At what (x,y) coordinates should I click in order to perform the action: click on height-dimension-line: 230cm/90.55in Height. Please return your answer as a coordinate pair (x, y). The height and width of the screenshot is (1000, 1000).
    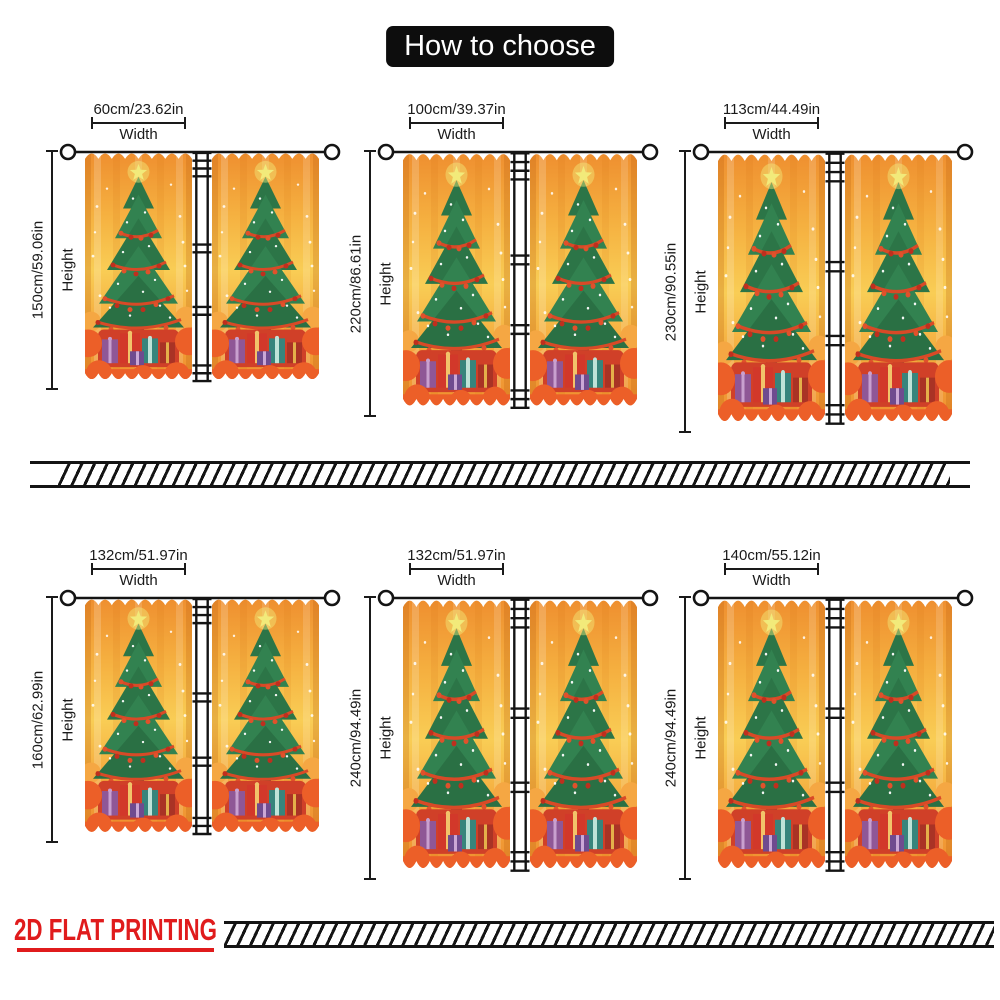
    Looking at the image, I should click on (686, 291).